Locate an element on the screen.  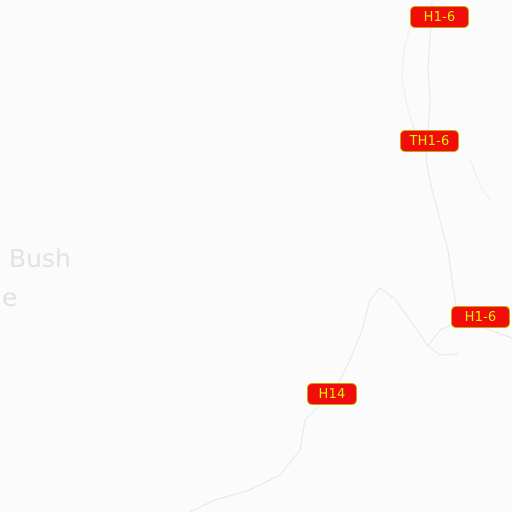
road-main-north is located at coordinates (444, 160).